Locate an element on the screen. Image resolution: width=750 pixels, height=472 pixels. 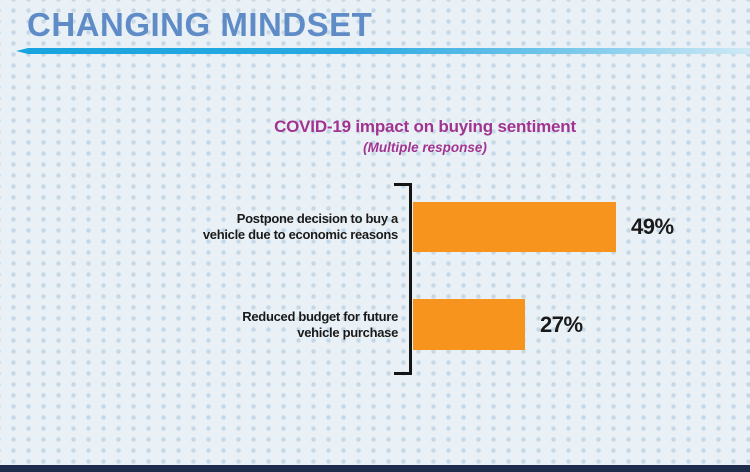
category-label-line: Postpone decision to buy a is located at coordinates (317, 218).